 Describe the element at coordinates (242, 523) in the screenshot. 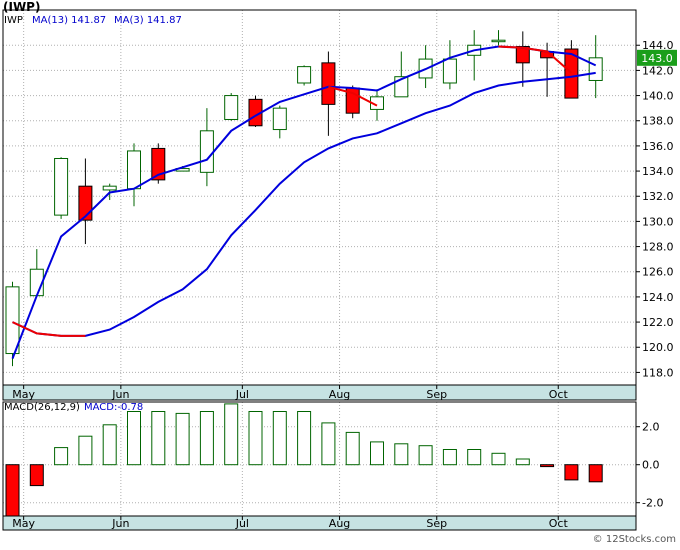

I see `macd-xtick-label-2: Jul` at that location.